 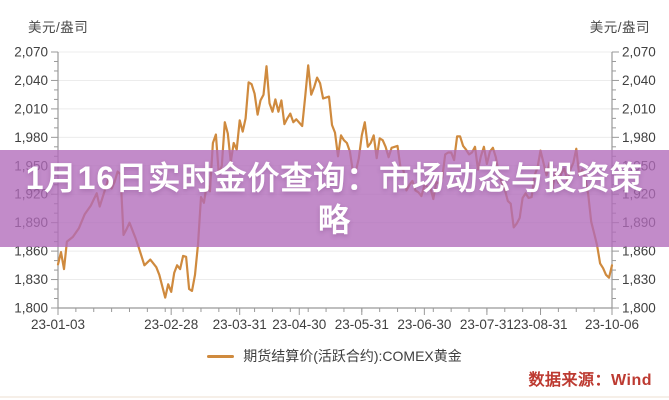 What do you see at coordinates (362, 324) in the screenshot?
I see `x-tick-label: 23-05-31` at bounding box center [362, 324].